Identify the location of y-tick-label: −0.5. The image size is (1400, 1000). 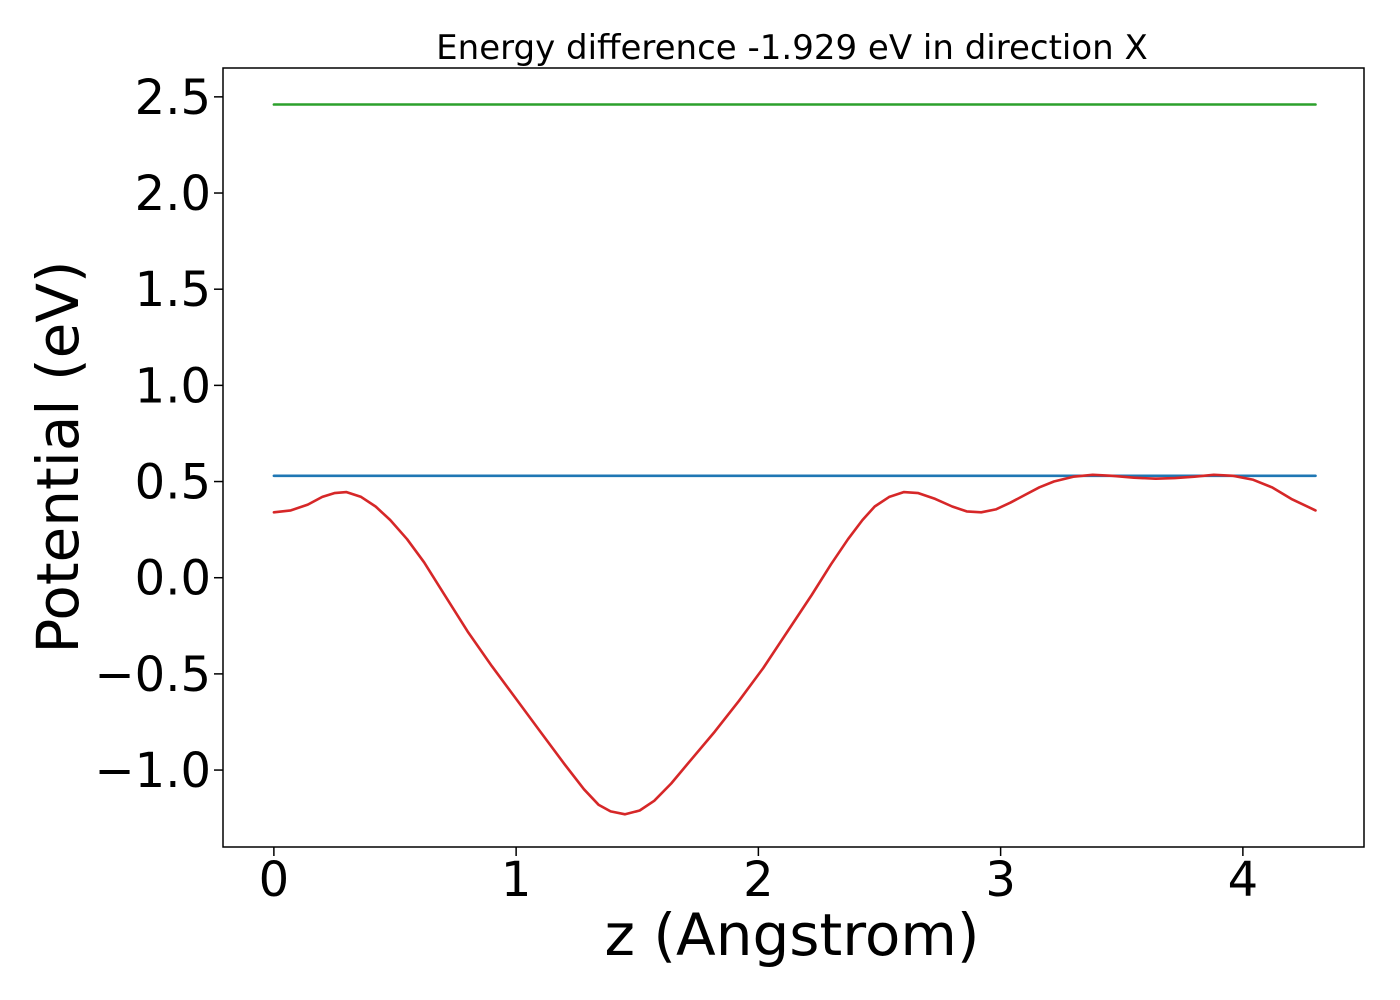
(152, 675).